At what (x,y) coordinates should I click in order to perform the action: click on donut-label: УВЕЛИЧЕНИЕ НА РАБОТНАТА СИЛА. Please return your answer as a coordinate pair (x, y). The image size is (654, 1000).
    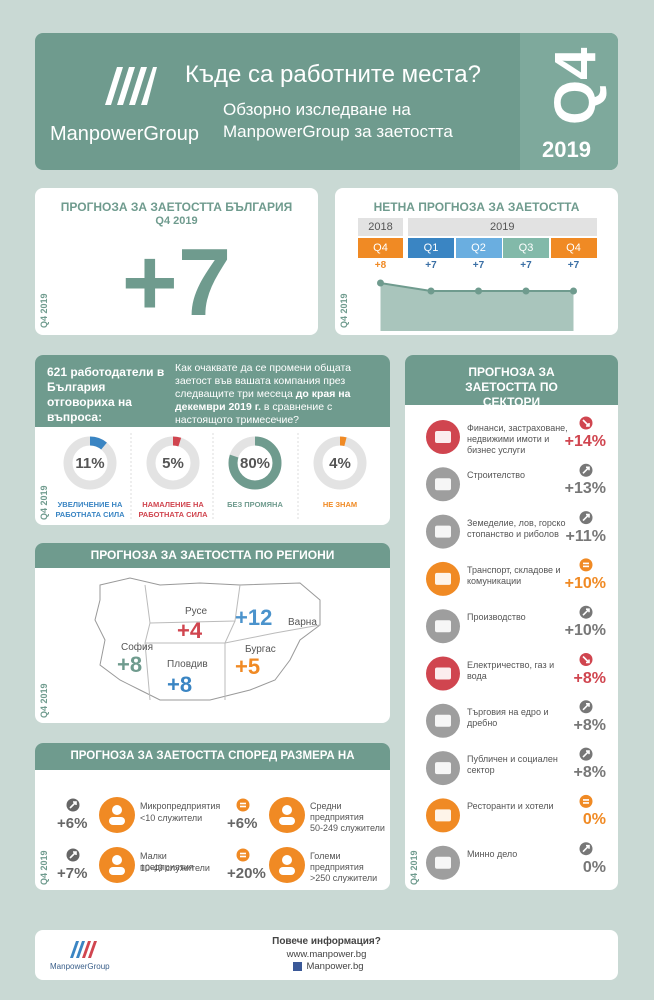
    Looking at the image, I should click on (90, 509).